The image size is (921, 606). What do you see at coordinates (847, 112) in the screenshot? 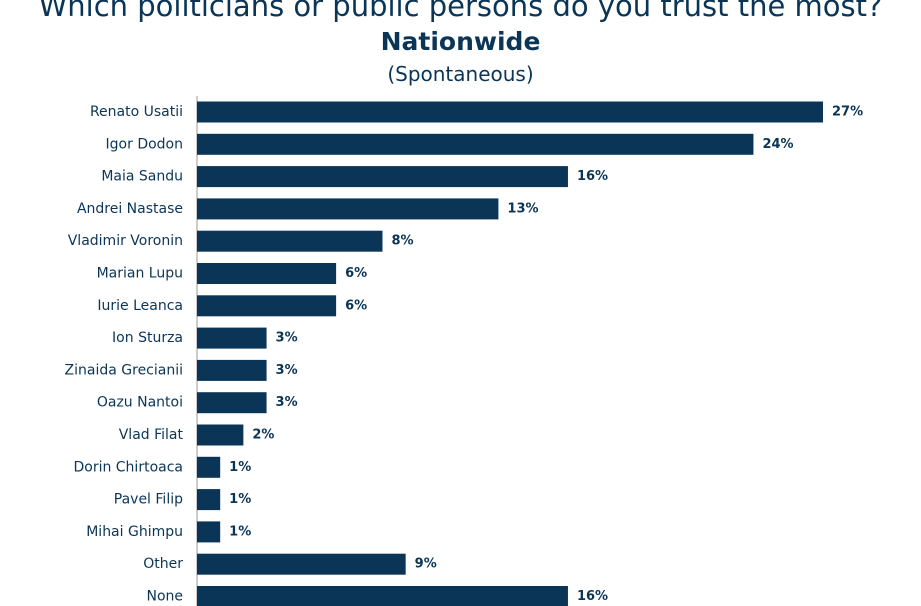
I see `value-label: 27%` at bounding box center [847, 112].